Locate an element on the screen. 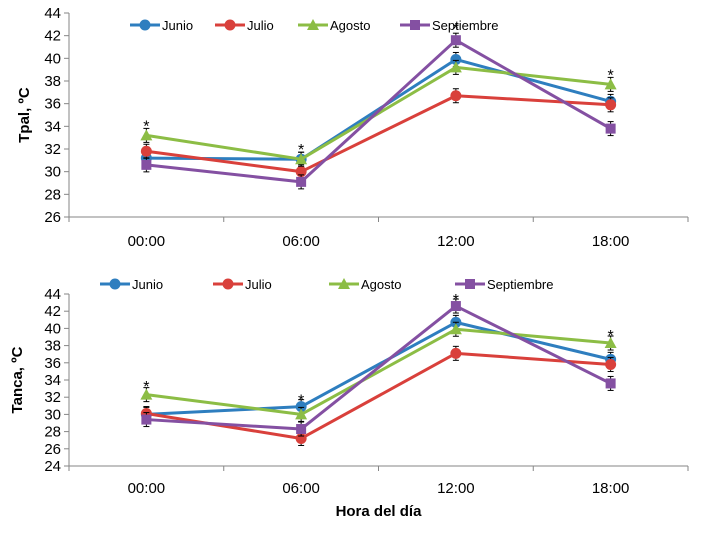 Image resolution: width=709 pixels, height=538 pixels. y-axis-title: Tanca, ºC is located at coordinates (17, 379).